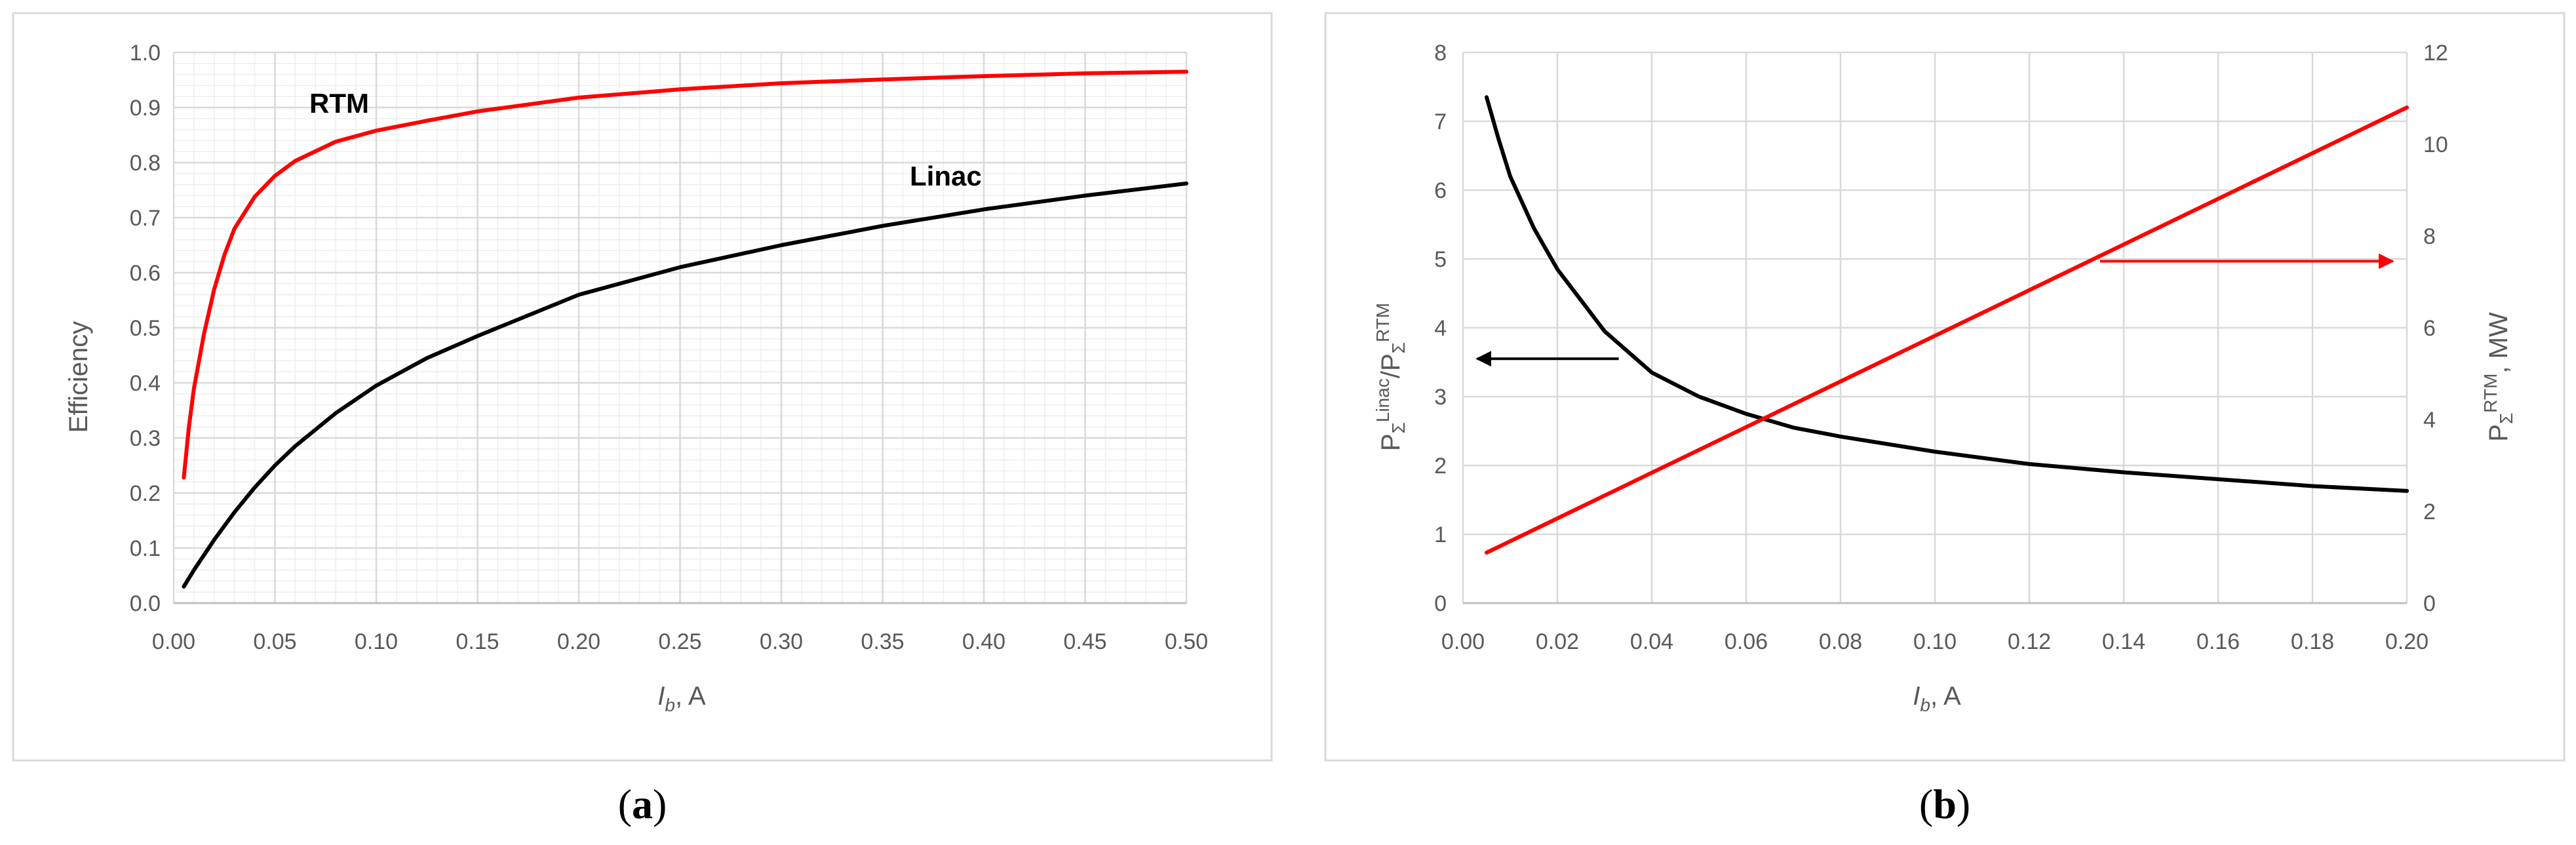 This screenshot has height=845, width=2576. Describe the element at coordinates (2429, 512) in the screenshot. I see `y-right-tick-label: 2` at that location.